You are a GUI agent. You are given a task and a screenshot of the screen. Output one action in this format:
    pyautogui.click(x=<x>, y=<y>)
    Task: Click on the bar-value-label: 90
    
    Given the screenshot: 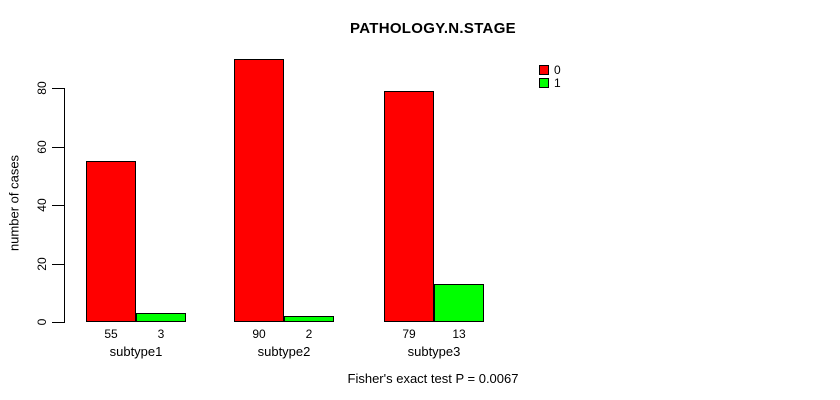 What is the action you would take?
    pyautogui.click(x=259, y=334)
    